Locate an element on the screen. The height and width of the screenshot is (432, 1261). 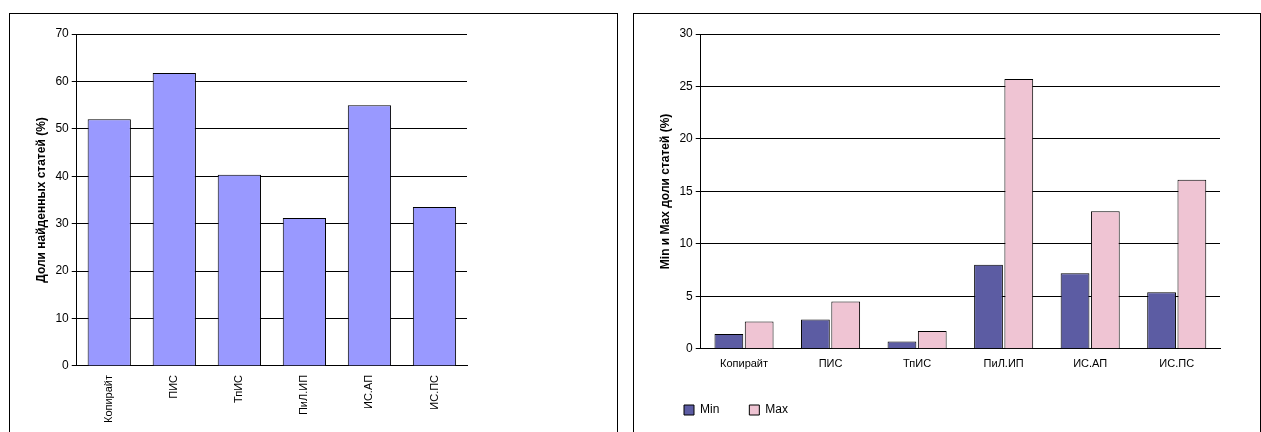
y-axis-title: Min и Max доли статей (%) is located at coordinates (664, 191).